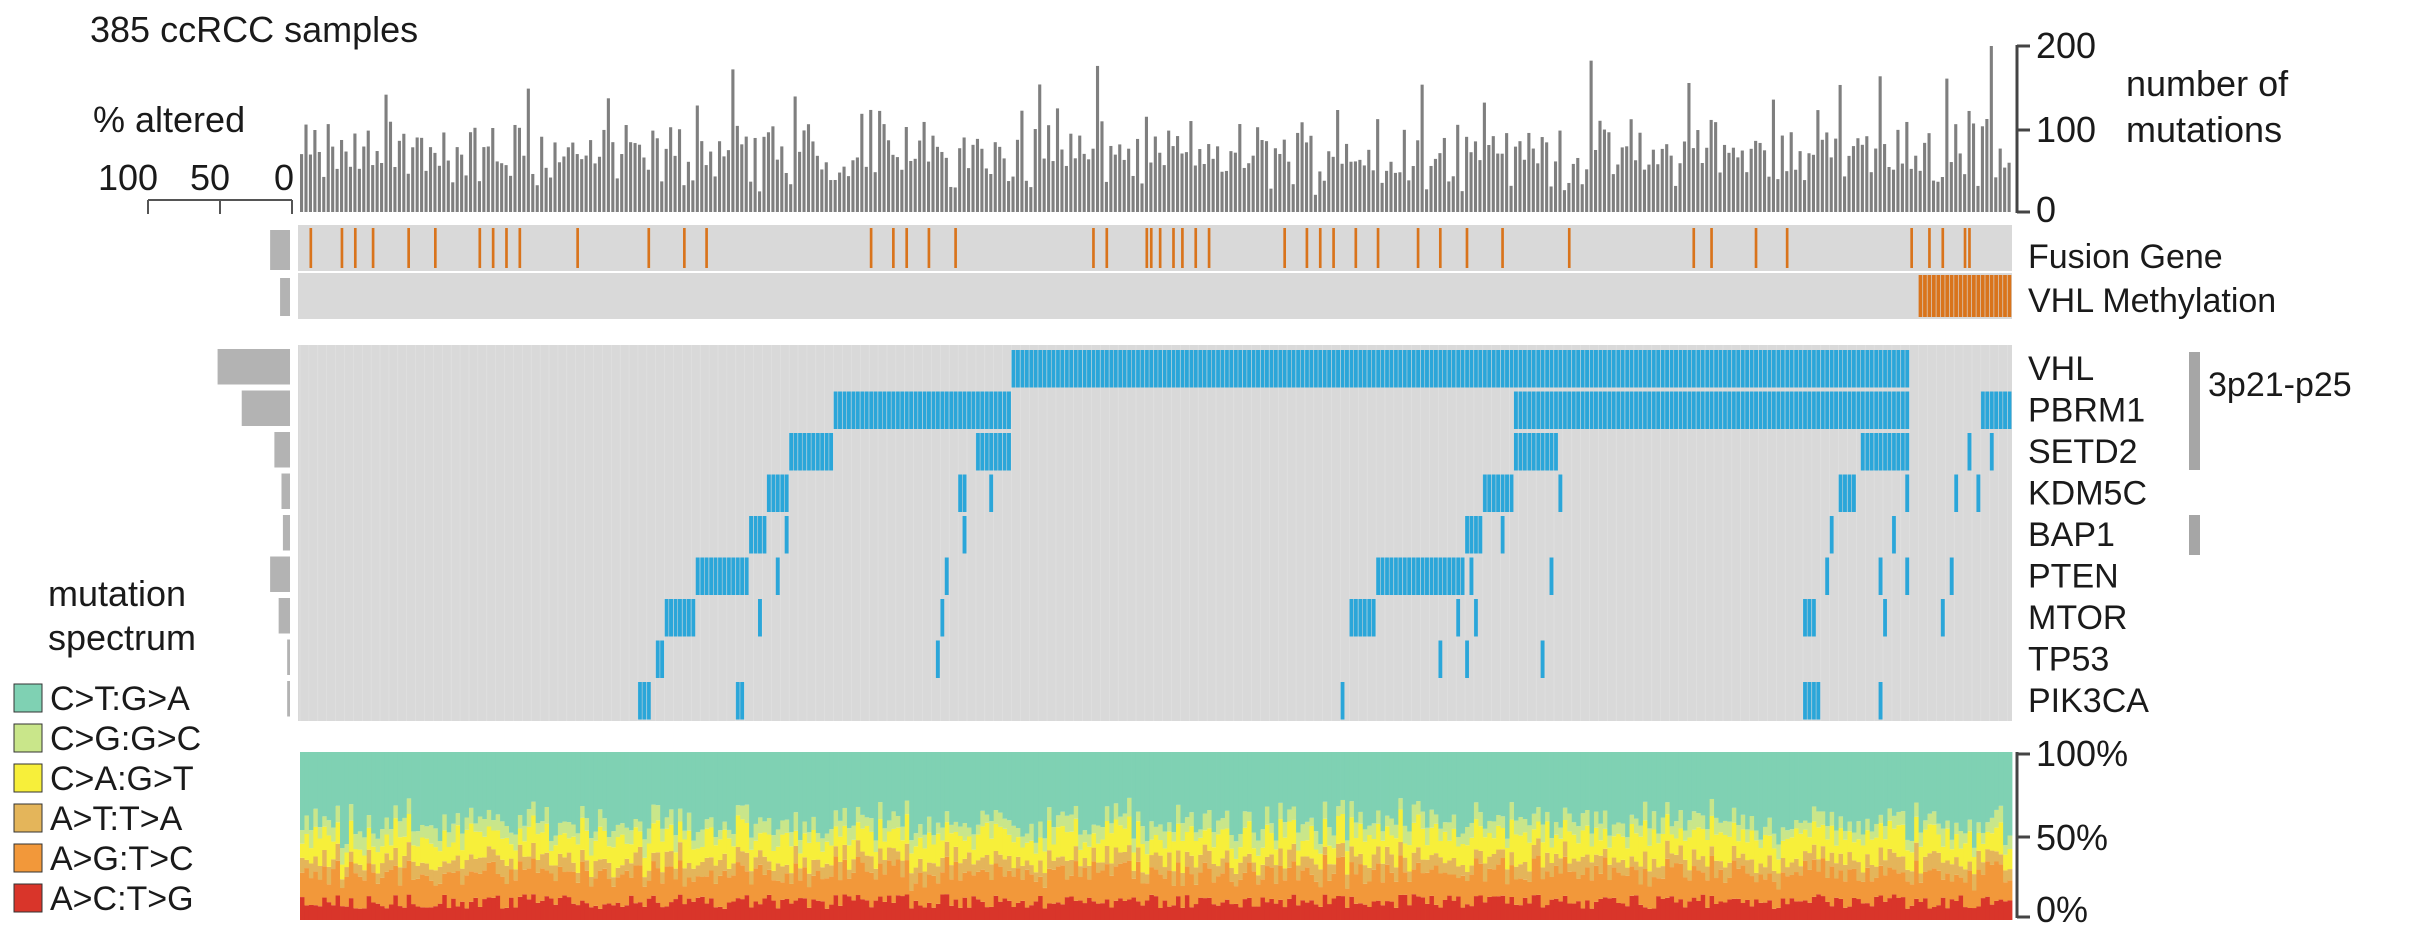  Describe the element at coordinates (1978, 296) in the screenshot. I see `vhl-methylation-mark` at that location.